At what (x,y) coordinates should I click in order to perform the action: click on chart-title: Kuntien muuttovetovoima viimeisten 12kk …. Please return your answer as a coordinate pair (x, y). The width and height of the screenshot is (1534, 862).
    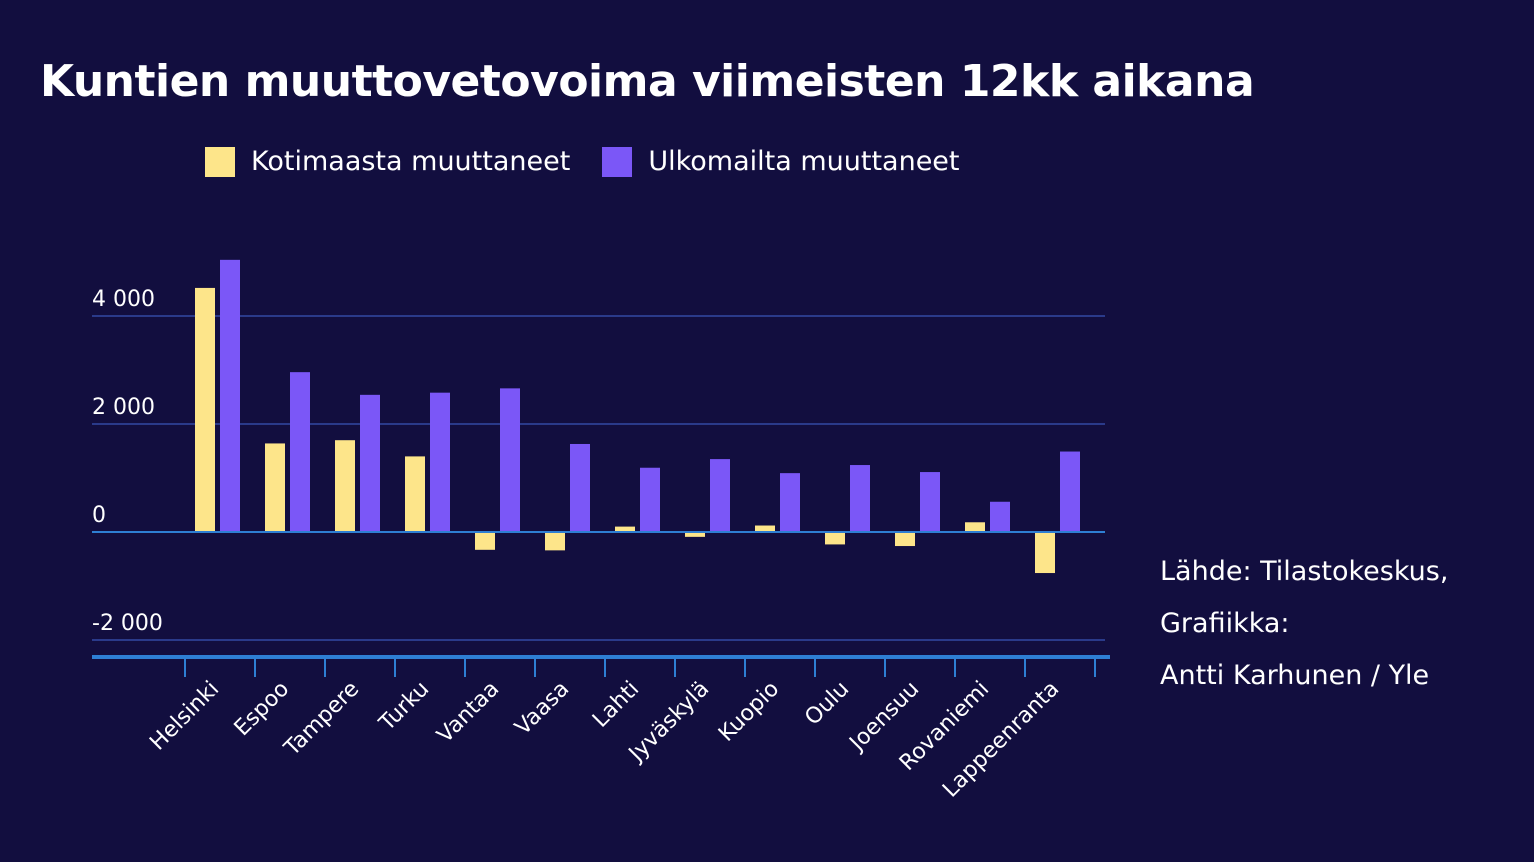
    Looking at the image, I should click on (647, 81).